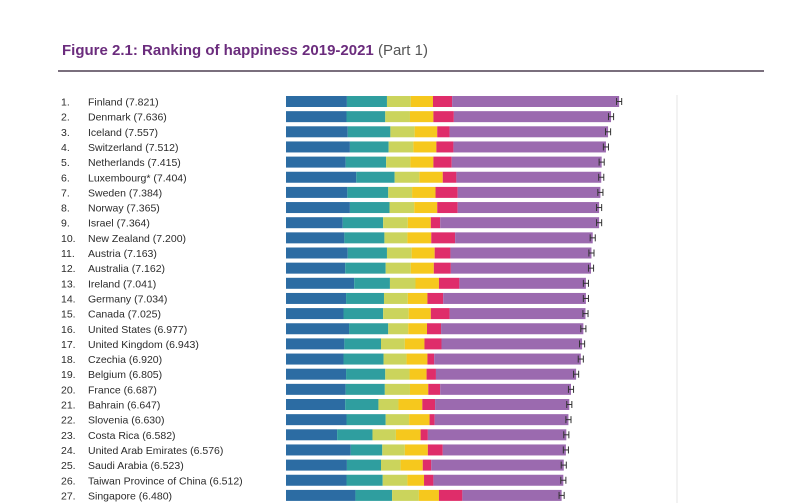  I want to click on chart-row: 17. United Kingdom (6.943), so click(323, 344).